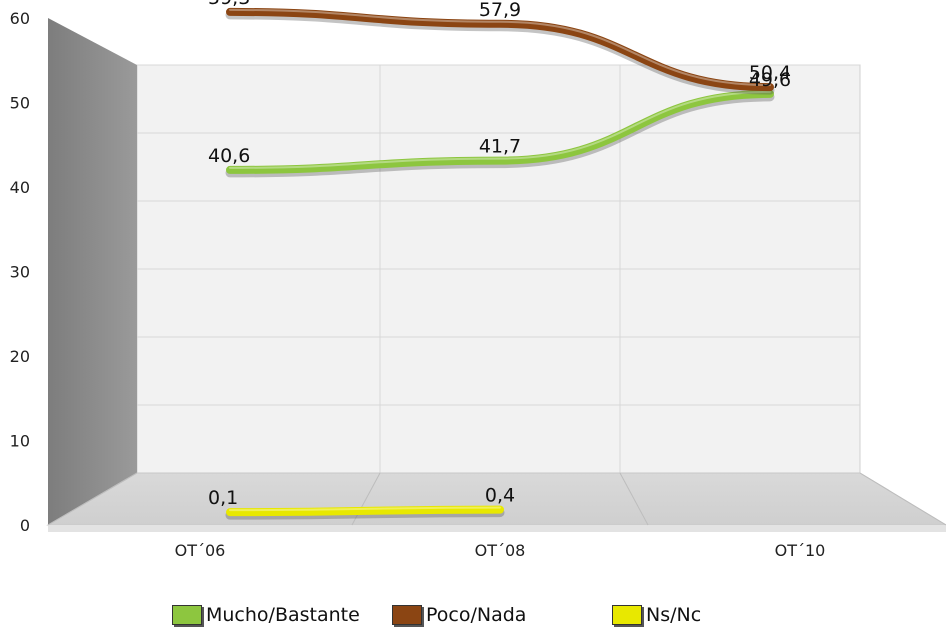 This screenshot has height=633, width=946. I want to click on y-tick-label: 60, so click(20, 18).